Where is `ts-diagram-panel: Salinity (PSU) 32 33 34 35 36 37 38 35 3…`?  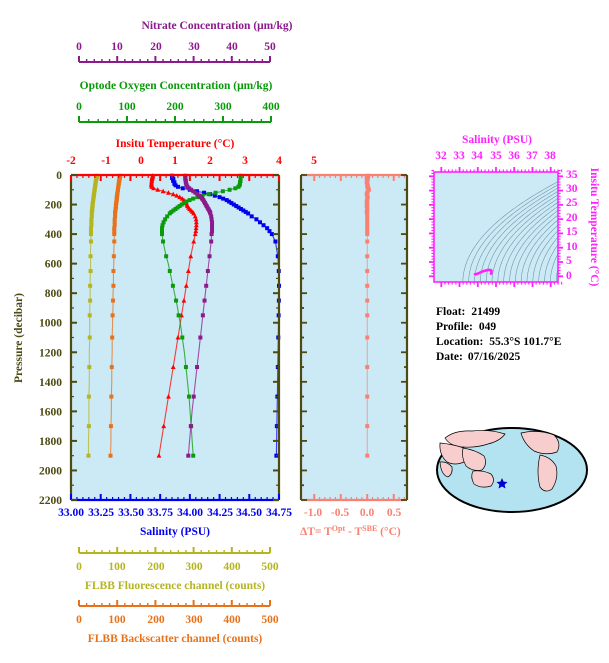 ts-diagram-panel: Salinity (PSU) 32 33 34 35 36 37 38 35 3… is located at coordinates (514, 210).